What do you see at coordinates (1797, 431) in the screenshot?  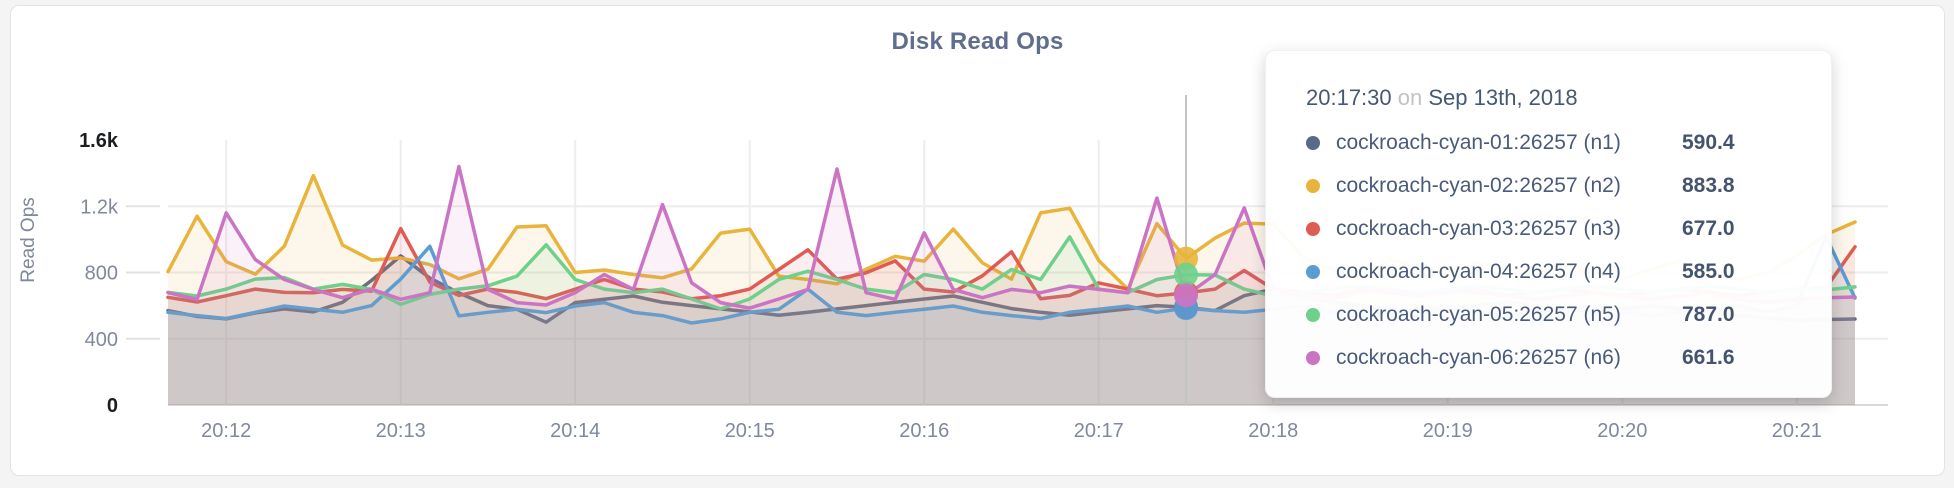 I see `x-tick-label: 20:21` at bounding box center [1797, 431].